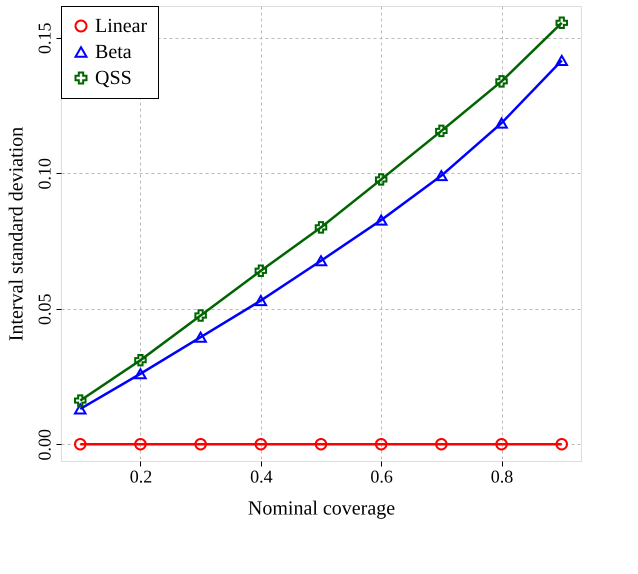  Describe the element at coordinates (44, 38) in the screenshot. I see `y-tick-label: 0.15` at that location.